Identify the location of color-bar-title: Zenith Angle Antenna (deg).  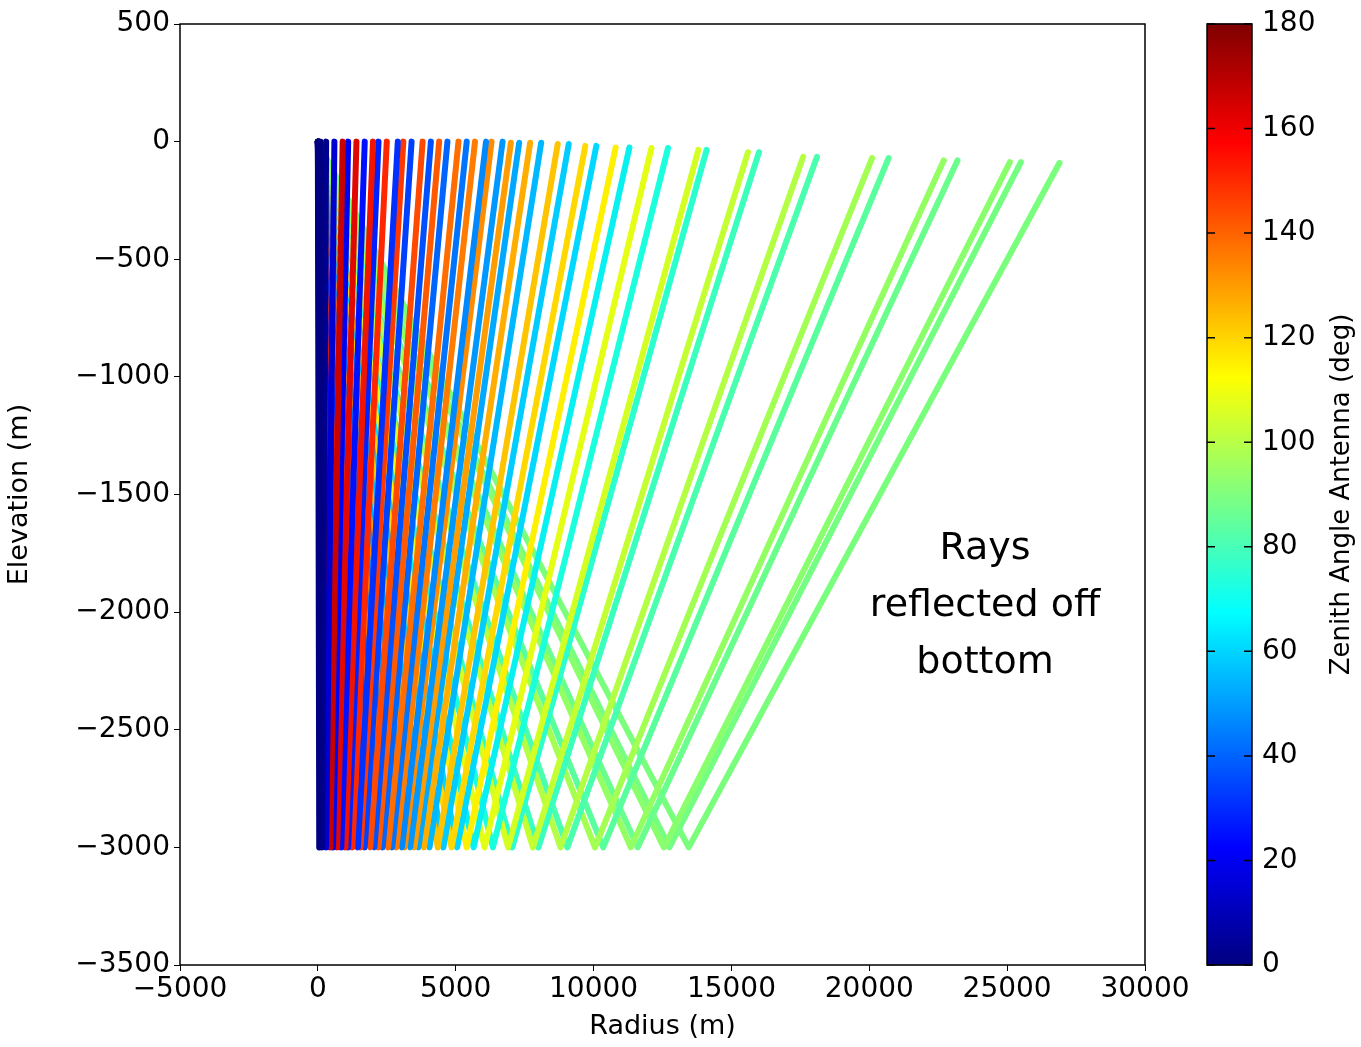
(1339, 494).